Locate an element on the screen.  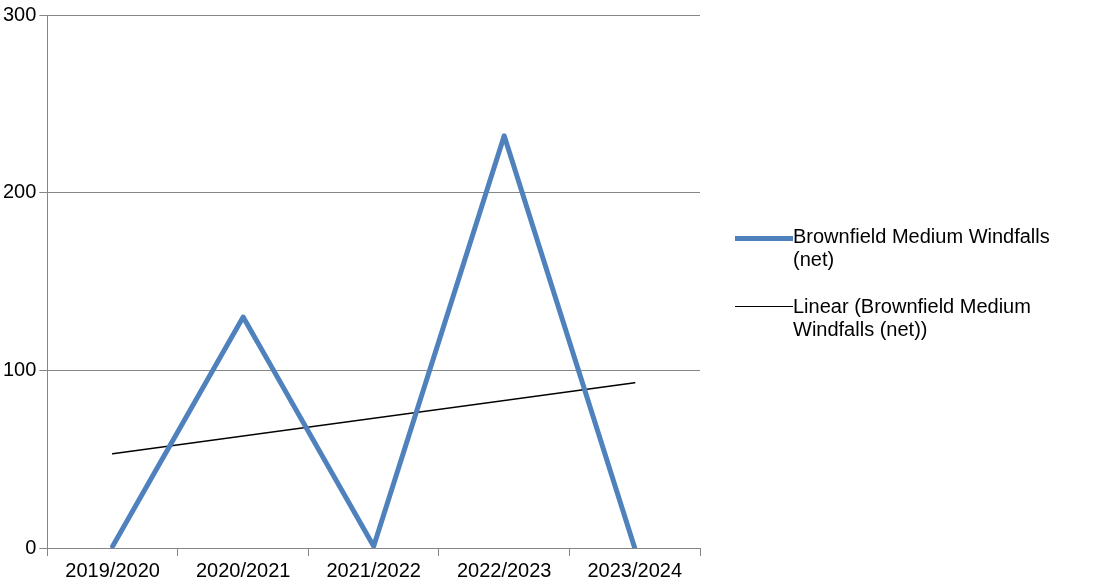
x-tick-label: 2021/2022 is located at coordinates (373, 569).